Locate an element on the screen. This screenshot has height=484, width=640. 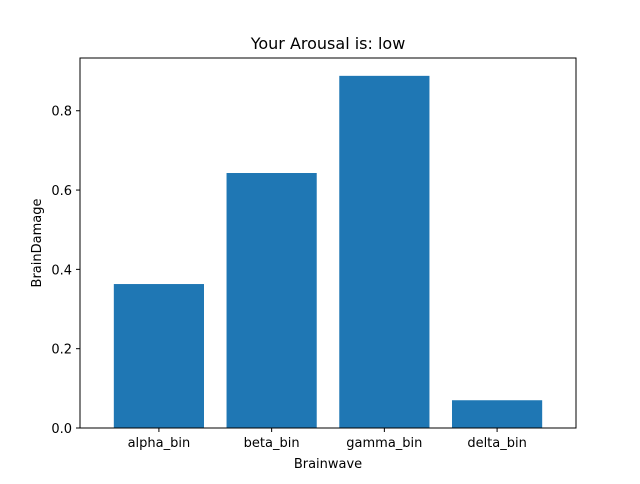
y-axis-label: BrainDamage is located at coordinates (37, 243).